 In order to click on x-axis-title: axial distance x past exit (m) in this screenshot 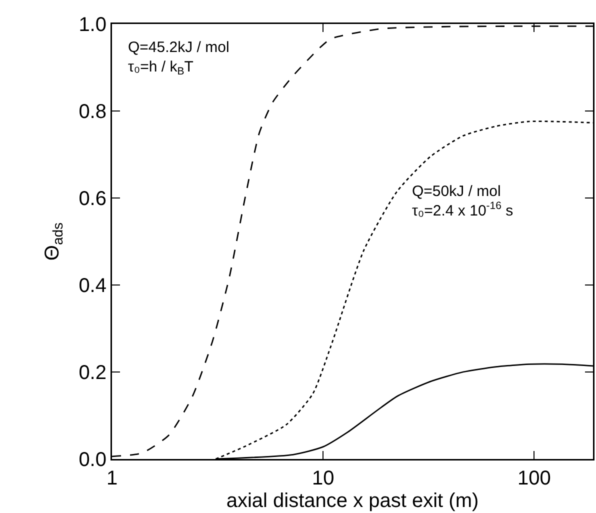, I will do `click(352, 501)`.